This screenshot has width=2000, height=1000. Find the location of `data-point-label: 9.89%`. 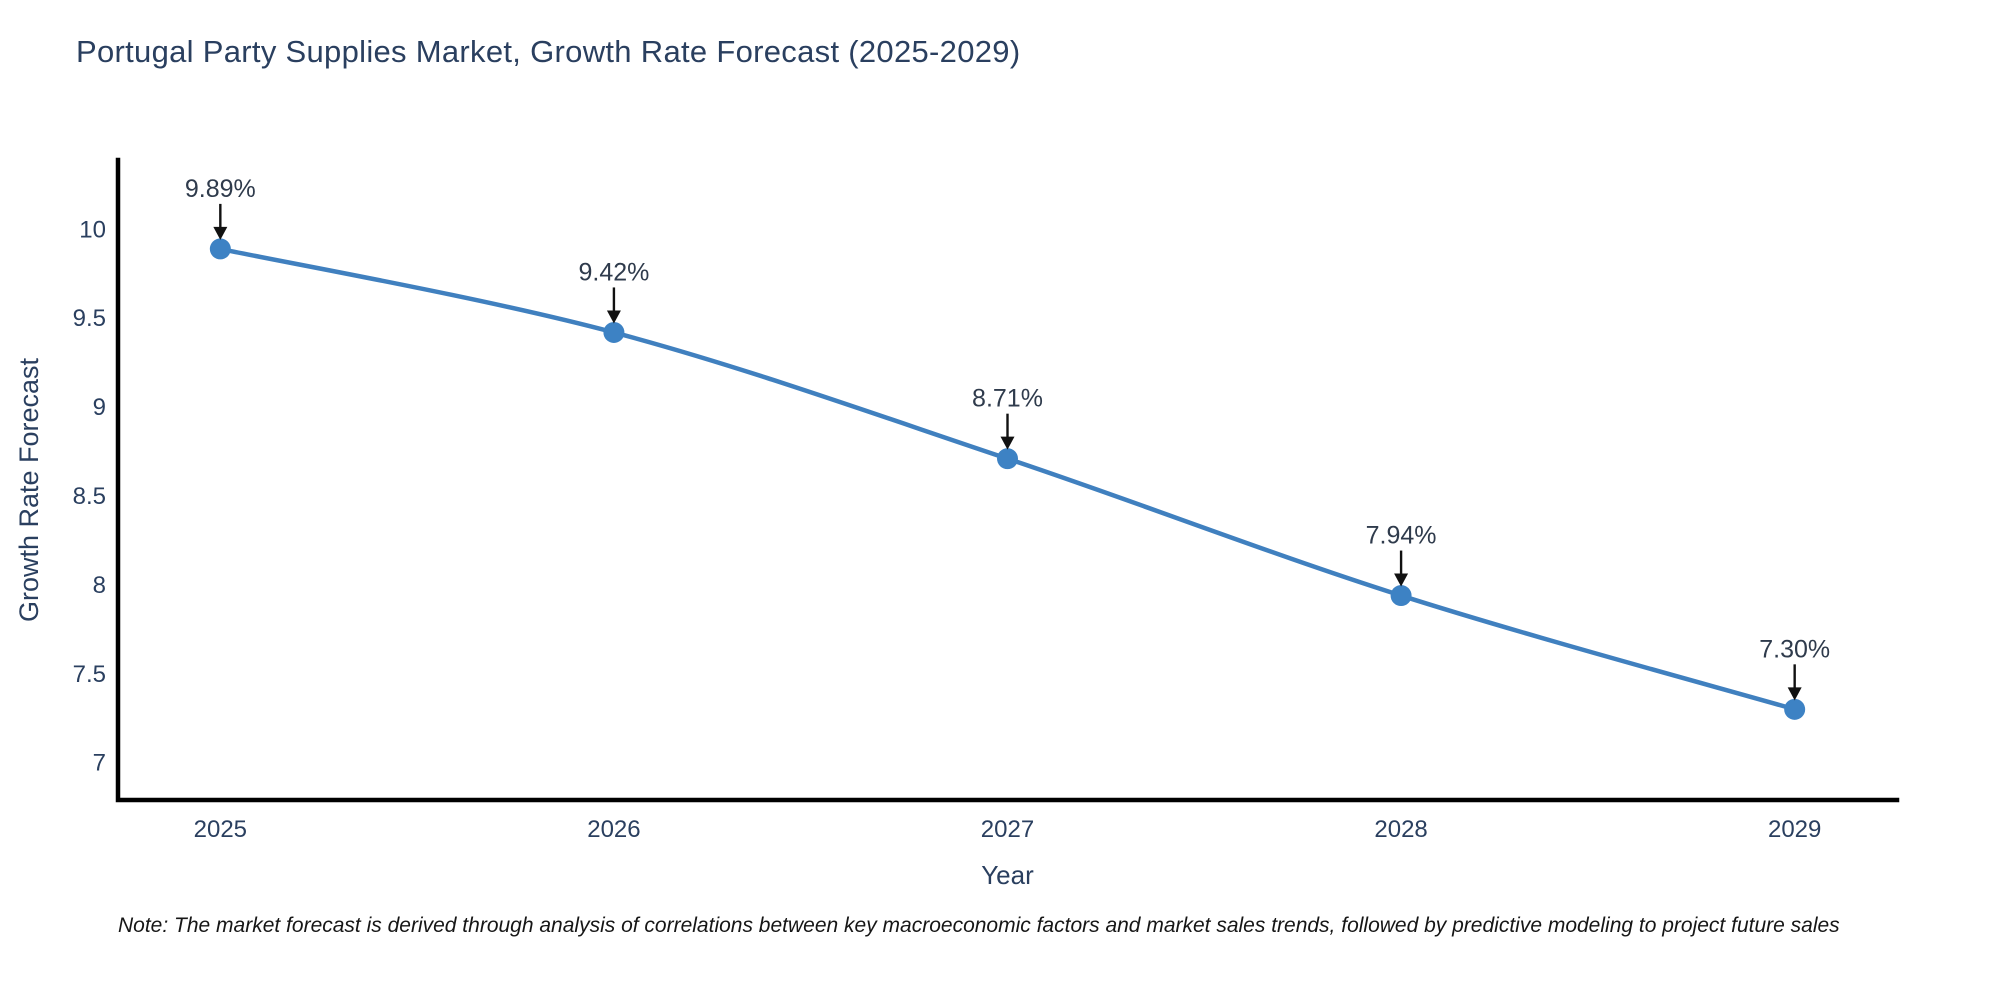

data-point-label: 9.89% is located at coordinates (220, 189).